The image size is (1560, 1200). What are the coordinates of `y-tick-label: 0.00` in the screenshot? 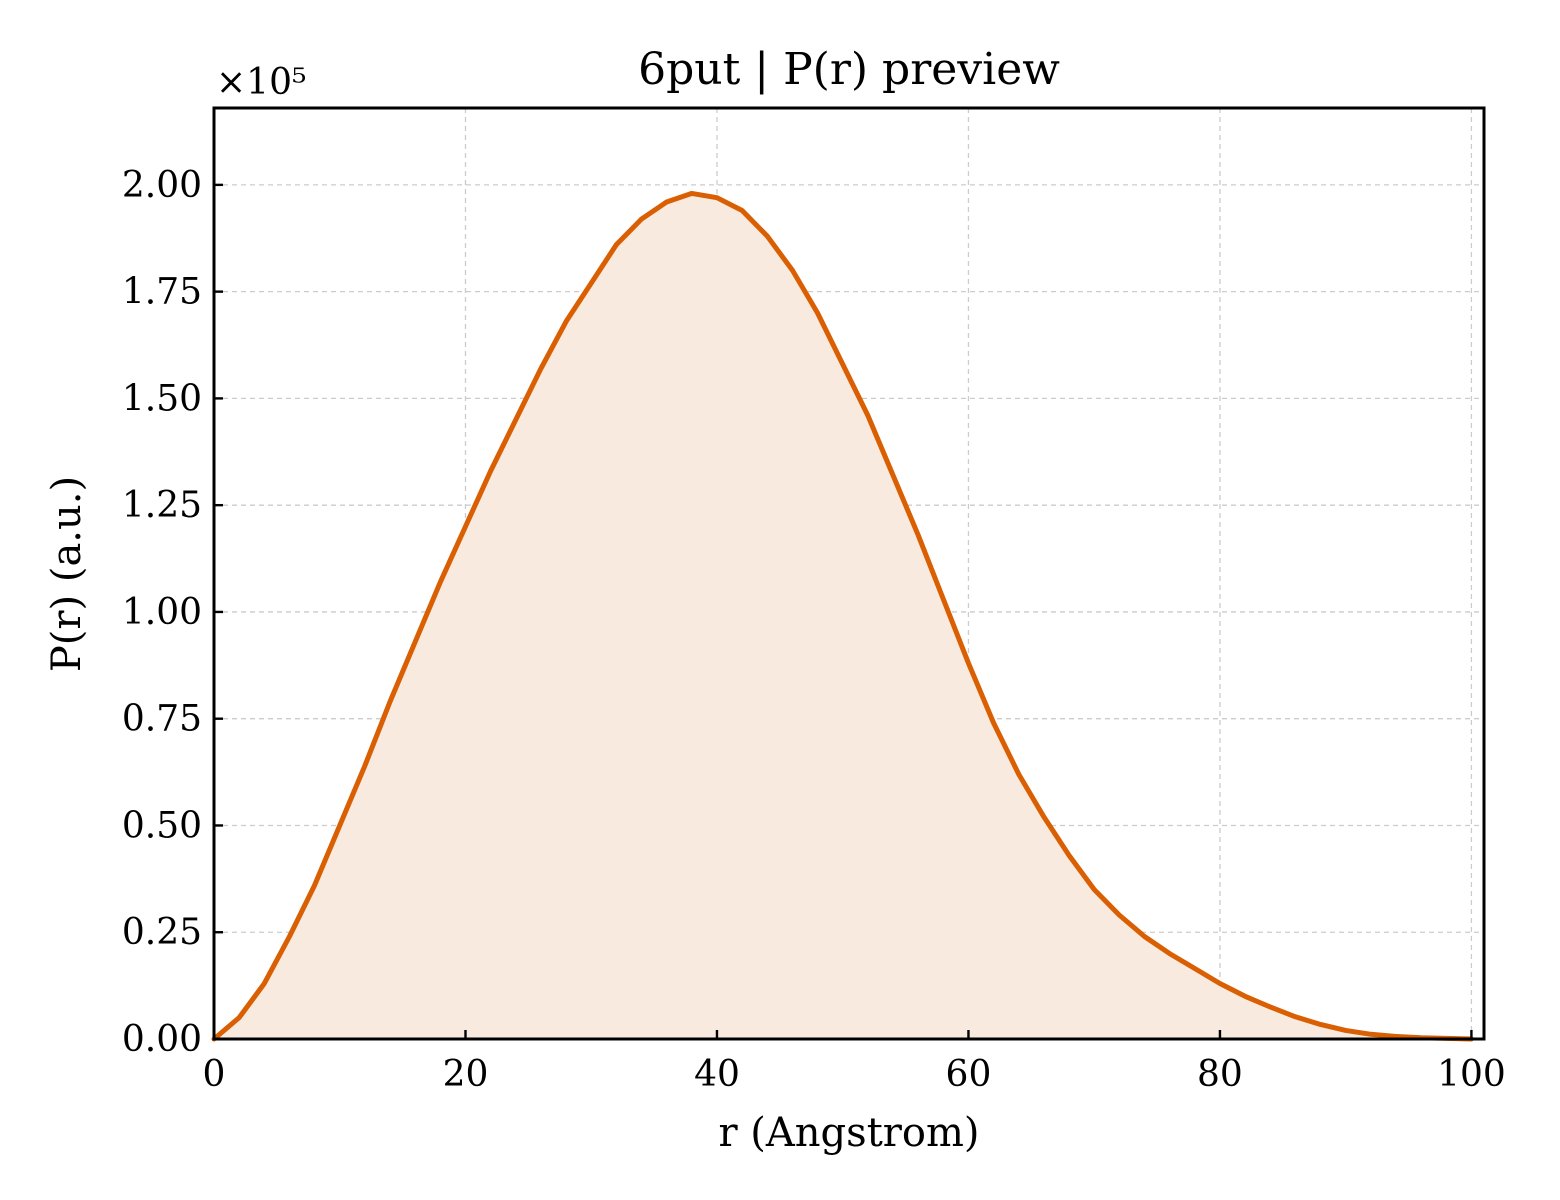 It's located at (162, 1039).